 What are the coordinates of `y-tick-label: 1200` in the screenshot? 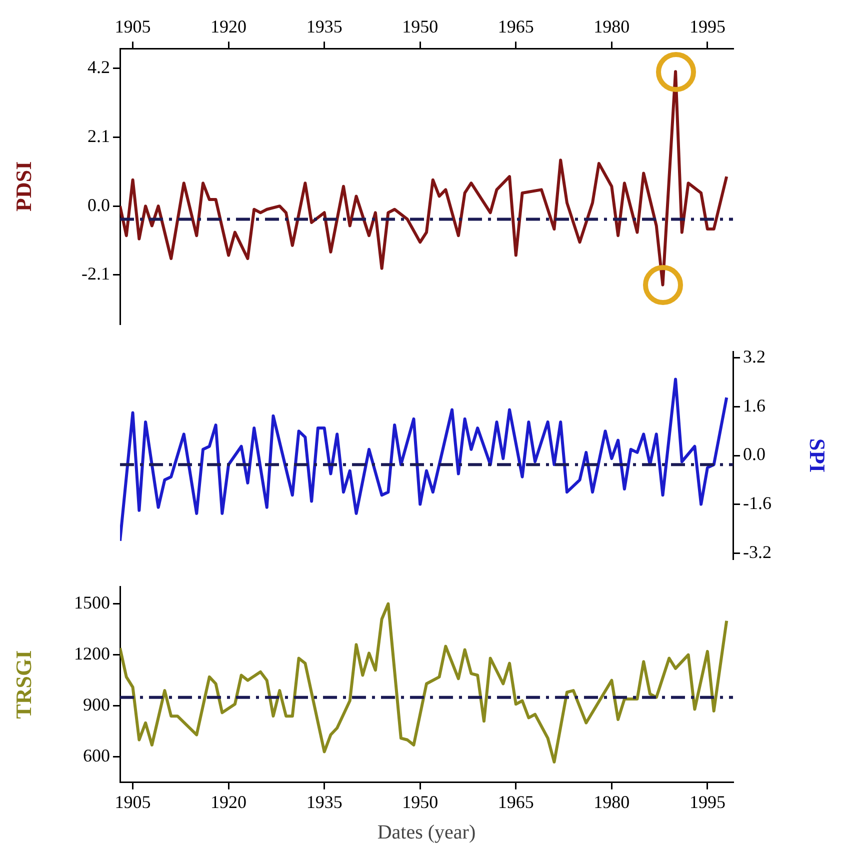 It's located at (92, 654).